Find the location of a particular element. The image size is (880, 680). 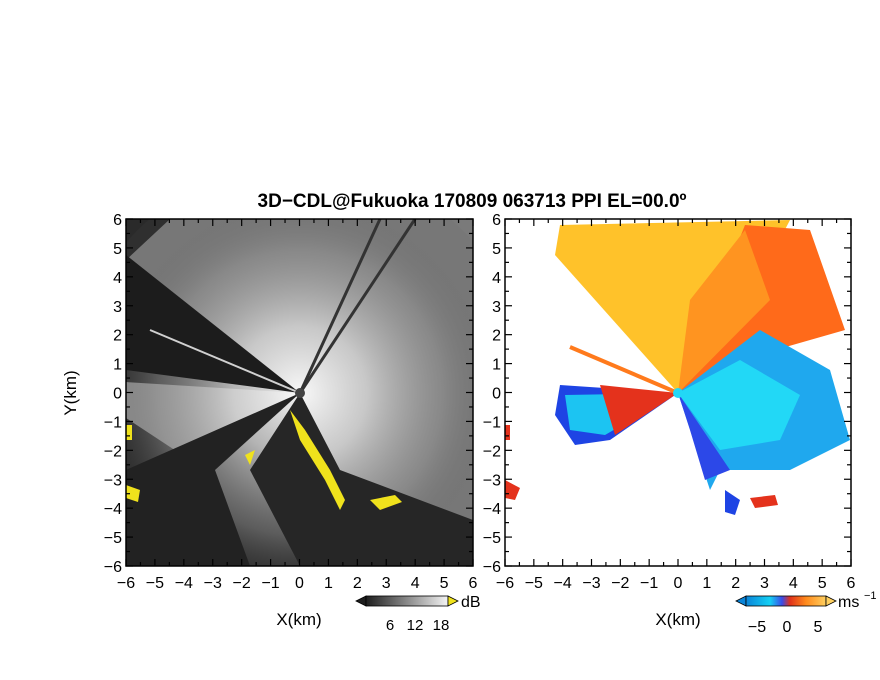

snr-colorbar-over-arrow is located at coordinates (453, 601).